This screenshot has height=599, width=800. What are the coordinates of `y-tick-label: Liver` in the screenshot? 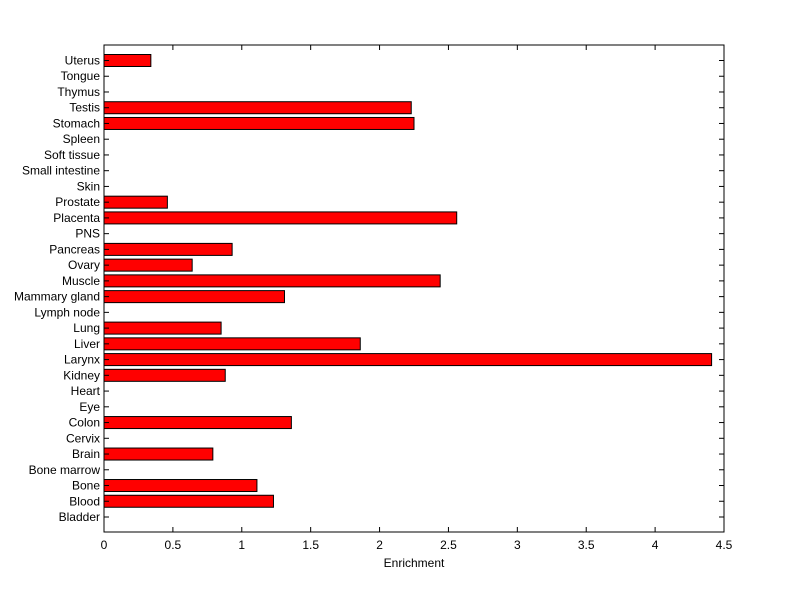 It's located at (87, 344).